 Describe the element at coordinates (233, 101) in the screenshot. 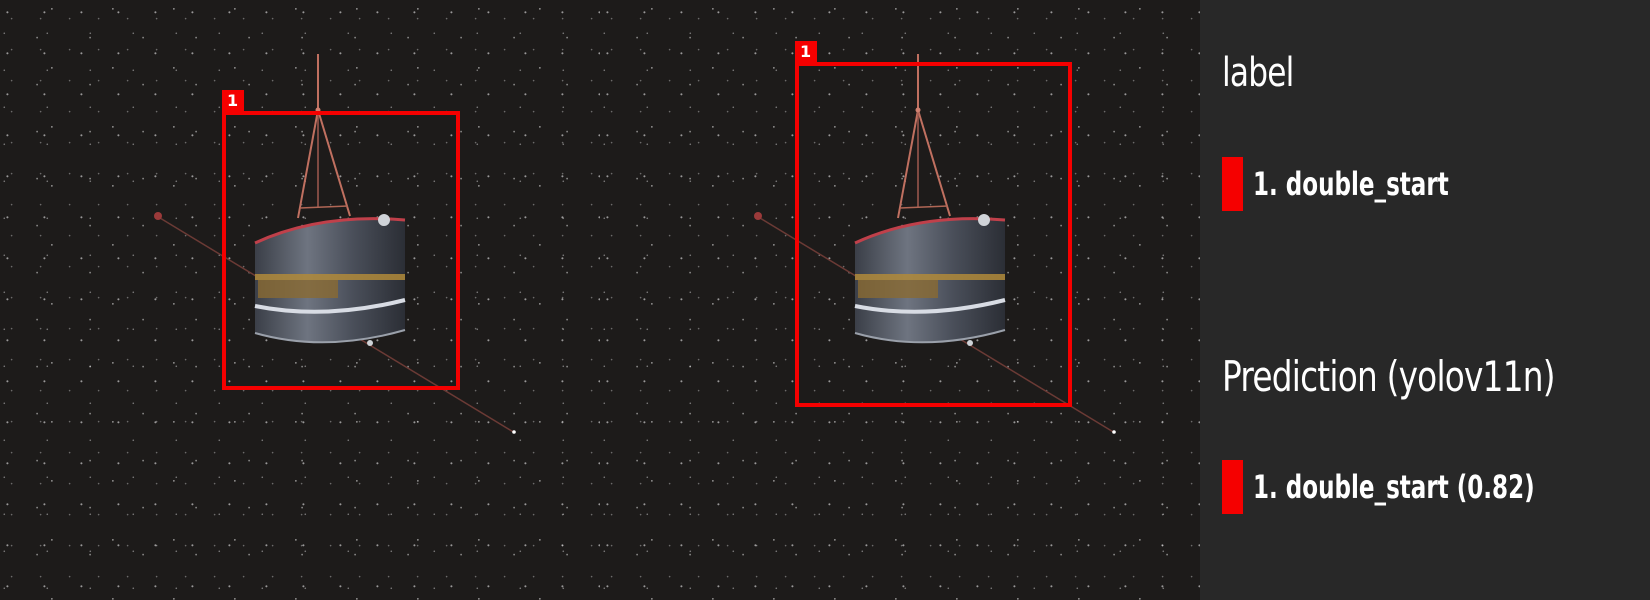

I see `label-box-tag: 1` at that location.